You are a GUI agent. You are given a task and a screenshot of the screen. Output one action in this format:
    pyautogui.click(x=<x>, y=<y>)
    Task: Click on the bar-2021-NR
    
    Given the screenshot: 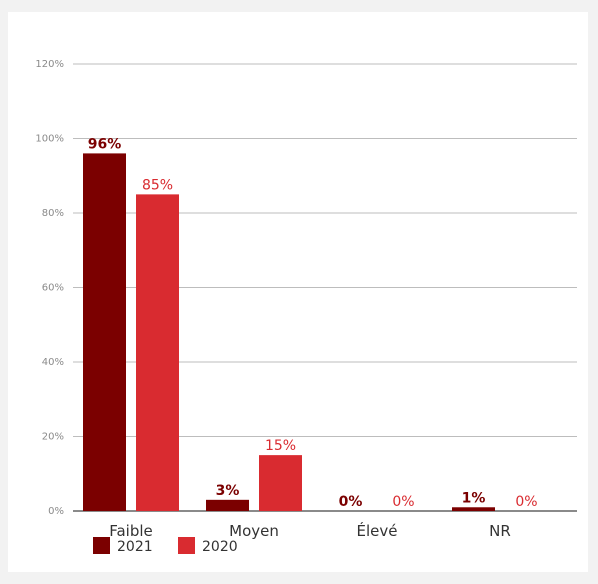 What is the action you would take?
    pyautogui.click(x=473, y=509)
    